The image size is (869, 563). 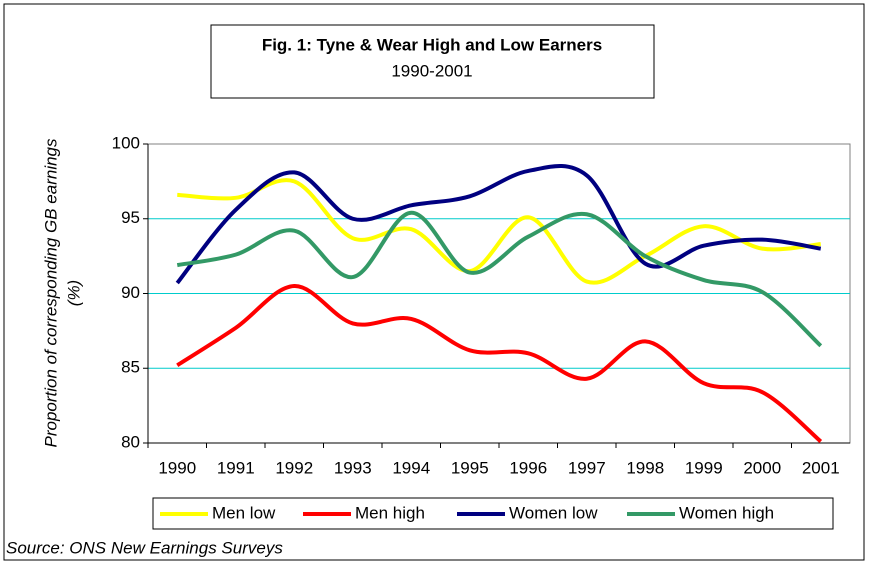 What do you see at coordinates (353, 467) in the screenshot?
I see `x-tick-label: 1993` at bounding box center [353, 467].